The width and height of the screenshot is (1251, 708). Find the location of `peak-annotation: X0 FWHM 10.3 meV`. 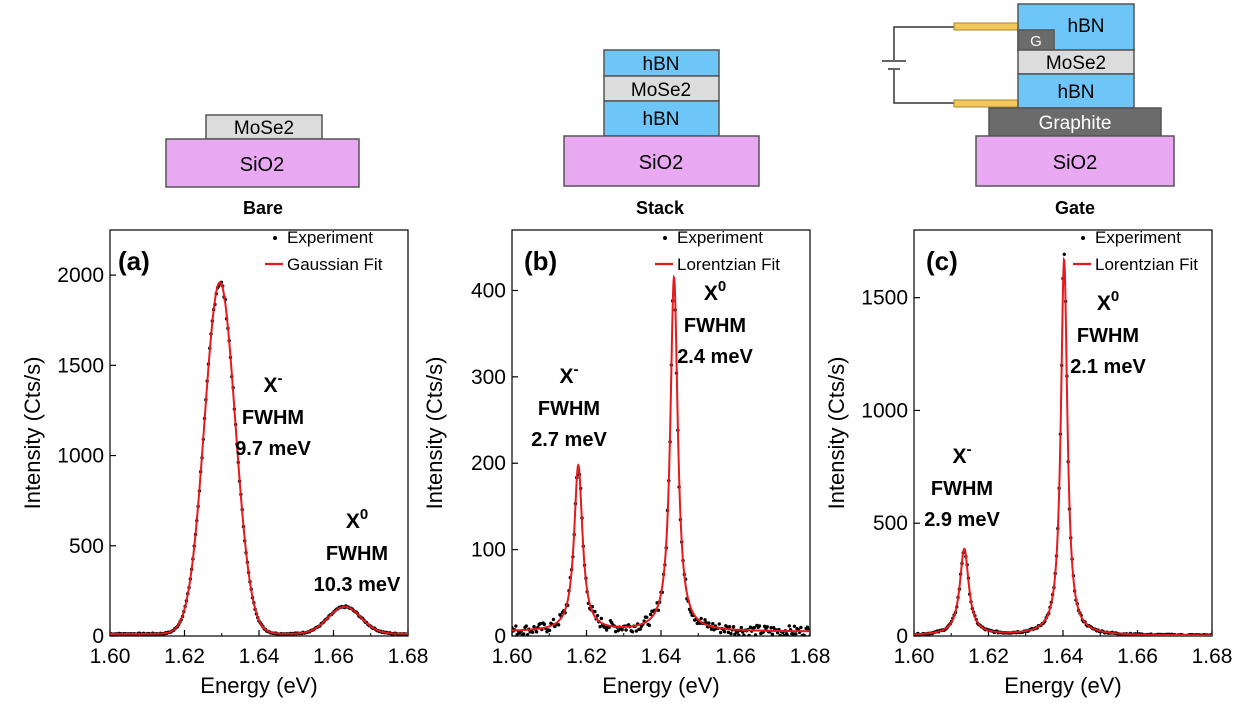

peak-annotation: X0 FWHM 10.3 meV is located at coordinates (357, 551).